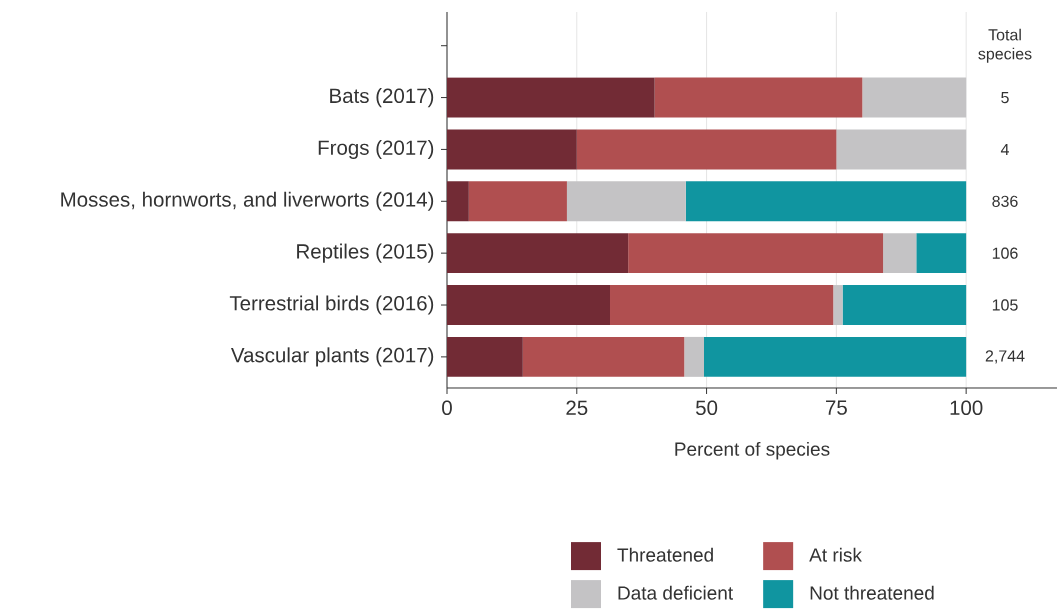 This screenshot has width=1059, height=612. What do you see at coordinates (966, 408) in the screenshot?
I see `x-tick-label: 100` at bounding box center [966, 408].